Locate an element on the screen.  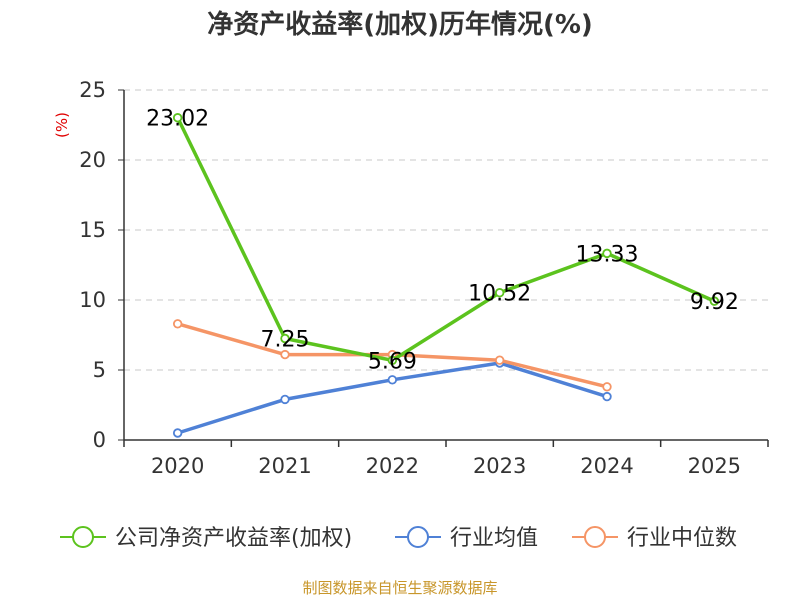
data-label: 23.02 is located at coordinates (177, 119).